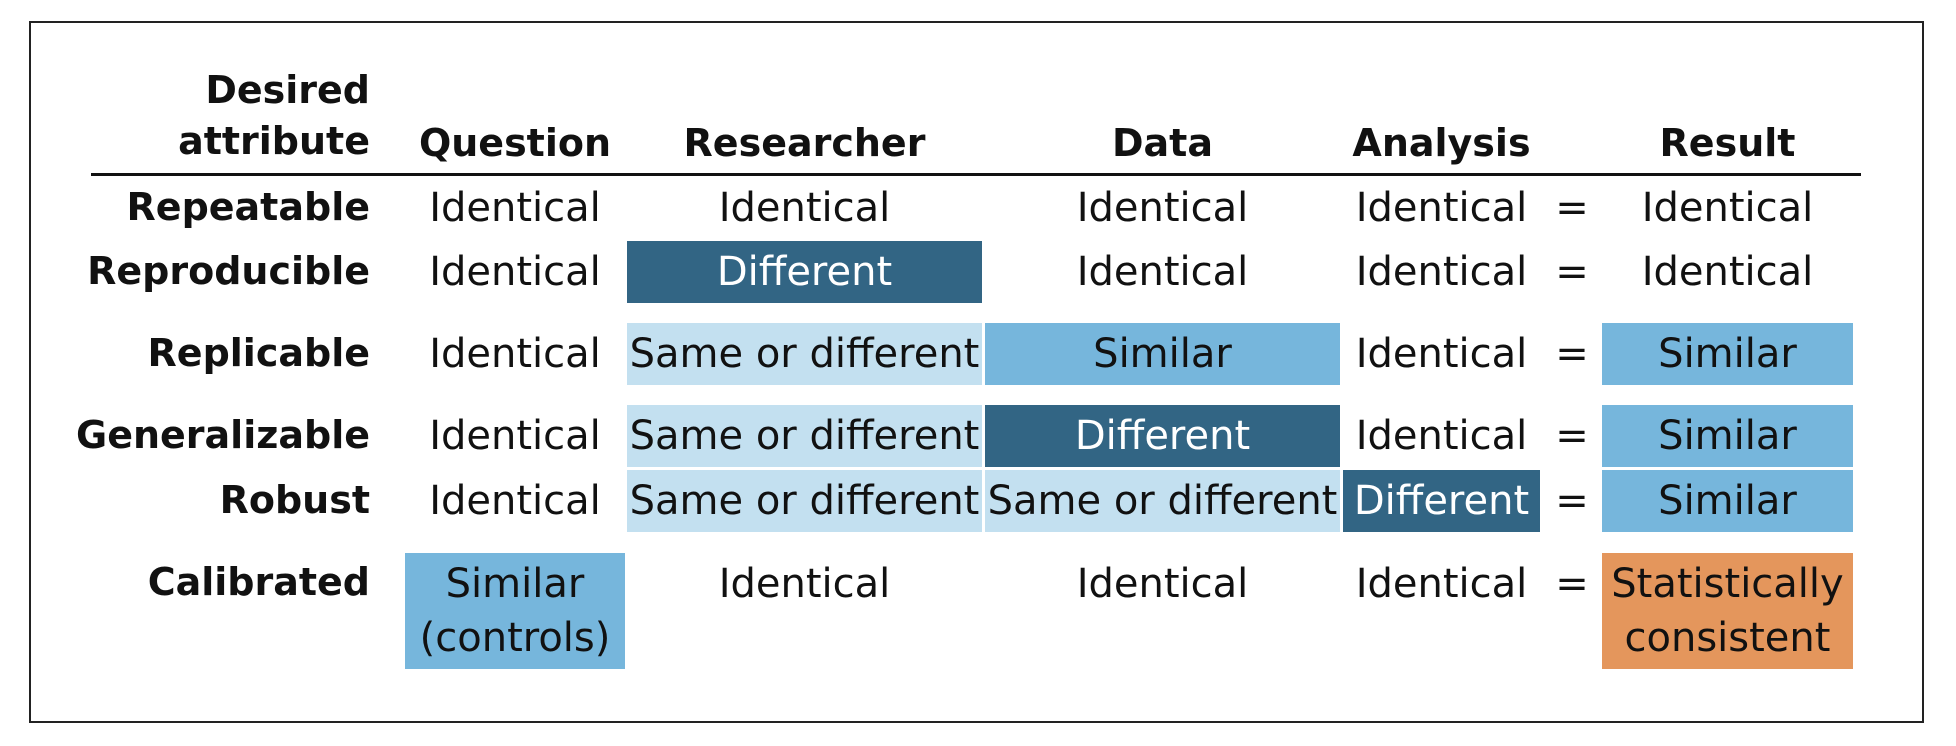 The image size is (1956, 746). Describe the element at coordinates (1162, 354) in the screenshot. I see `cell-replicable-data: Similar` at that location.